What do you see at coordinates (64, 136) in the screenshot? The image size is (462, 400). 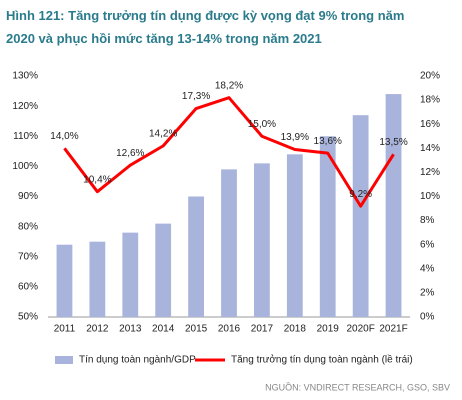 I see `value-label: 14,0%` at bounding box center [64, 136].